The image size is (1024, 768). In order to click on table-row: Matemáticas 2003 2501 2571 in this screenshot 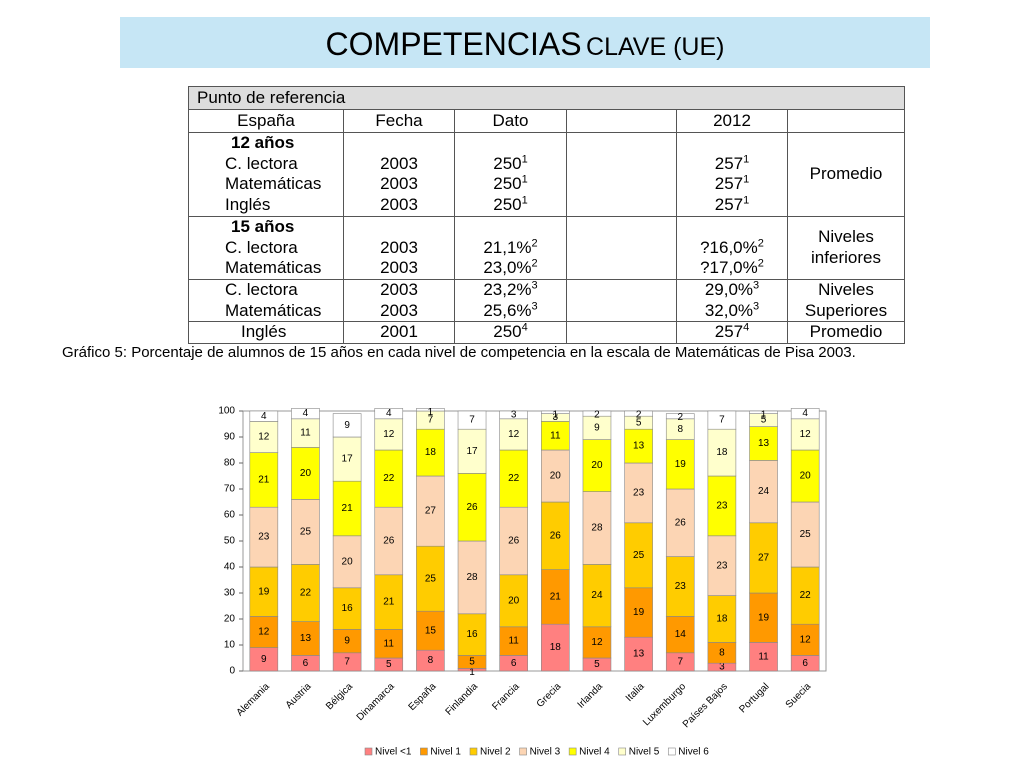, I will do `click(546, 185)`.